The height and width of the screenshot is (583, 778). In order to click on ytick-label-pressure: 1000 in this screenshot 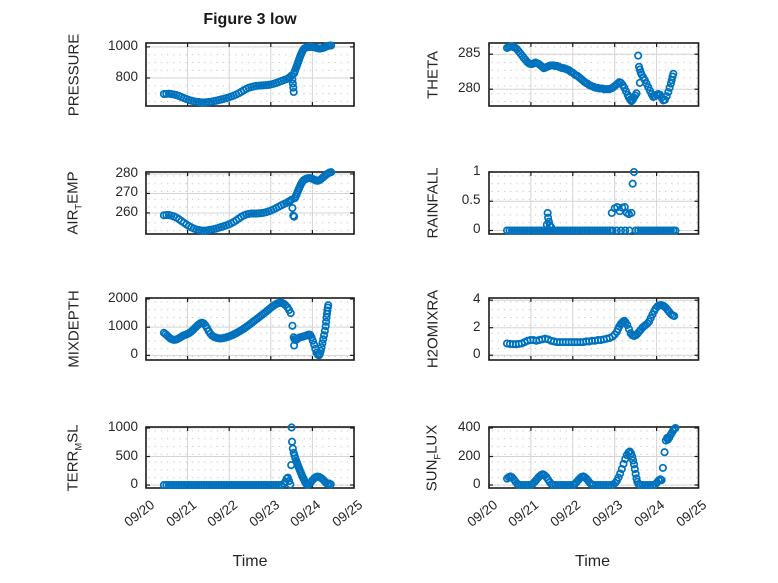, I will do `click(122, 45)`.